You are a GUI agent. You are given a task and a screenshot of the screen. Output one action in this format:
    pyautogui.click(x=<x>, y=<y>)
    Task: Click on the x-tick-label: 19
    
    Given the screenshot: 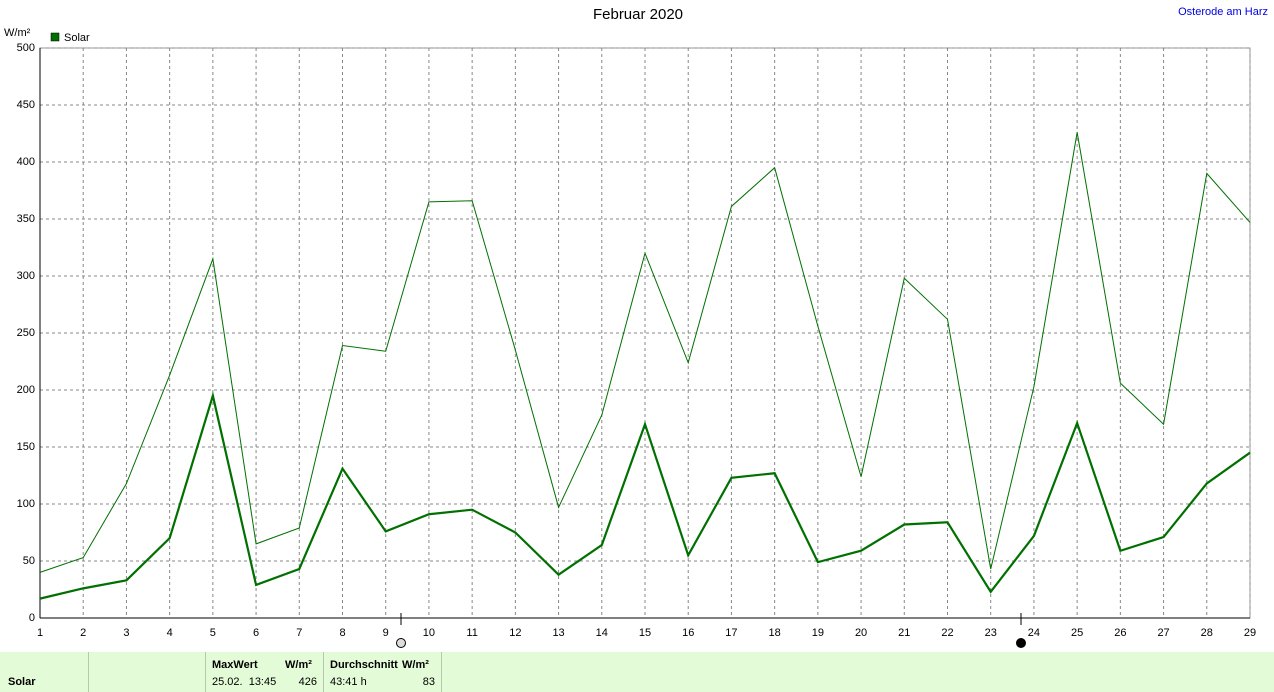 What is the action you would take?
    pyautogui.click(x=818, y=633)
    